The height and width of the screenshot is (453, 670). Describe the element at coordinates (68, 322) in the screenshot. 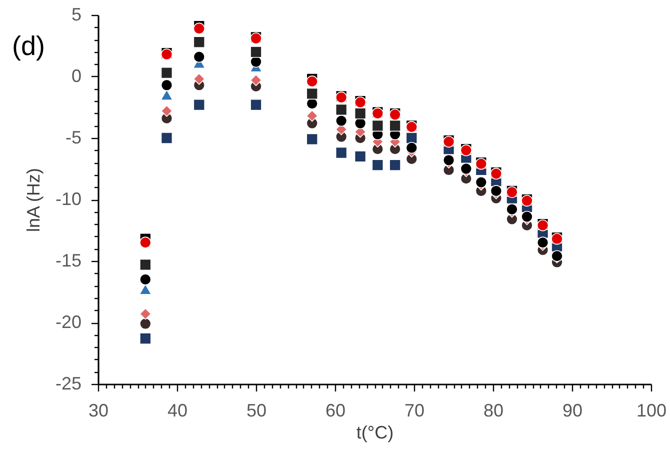

I see `y-tick-label: -20` at that location.